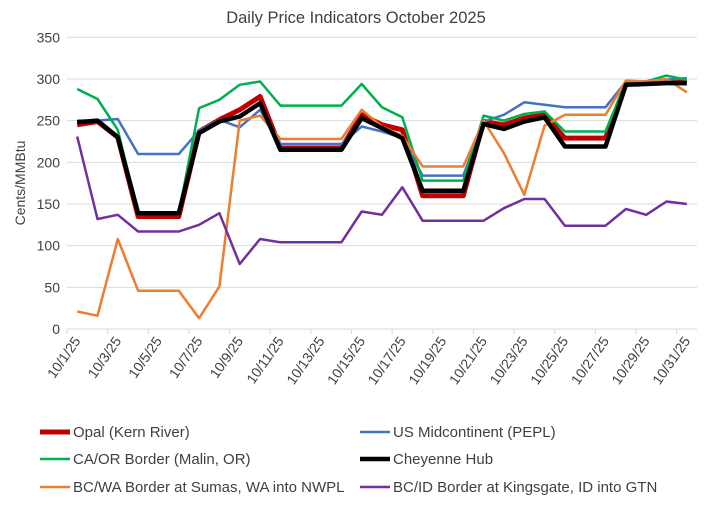  I want to click on x-tick-label: 10/31/25, so click(671, 360).